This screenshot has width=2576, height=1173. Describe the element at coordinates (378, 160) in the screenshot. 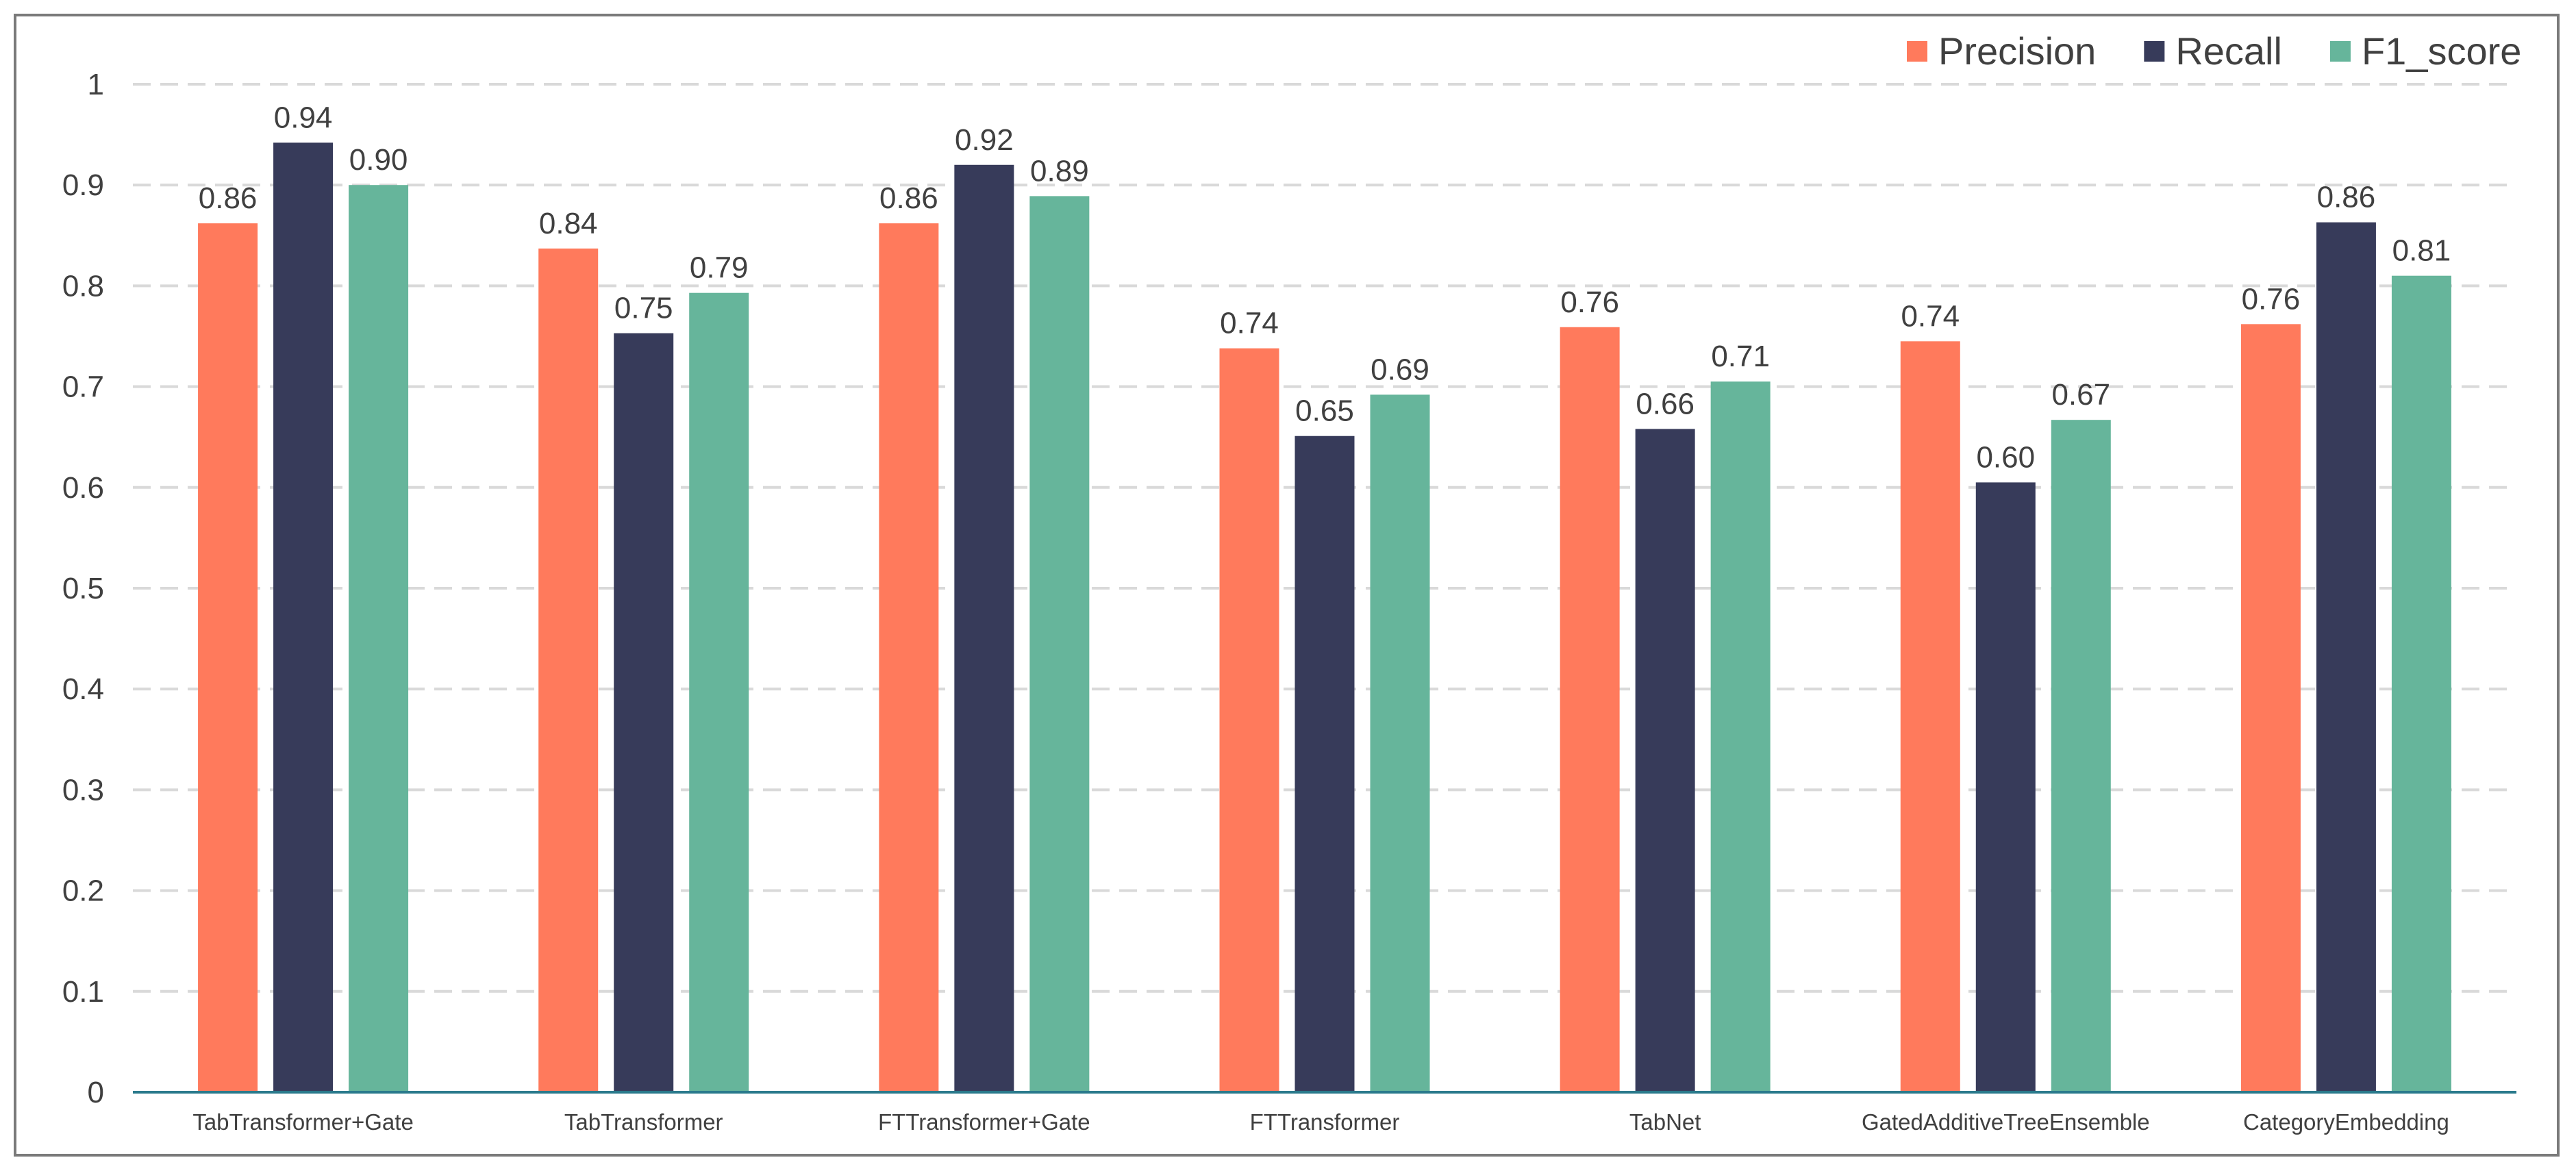

I see `data-label: 0.90` at that location.